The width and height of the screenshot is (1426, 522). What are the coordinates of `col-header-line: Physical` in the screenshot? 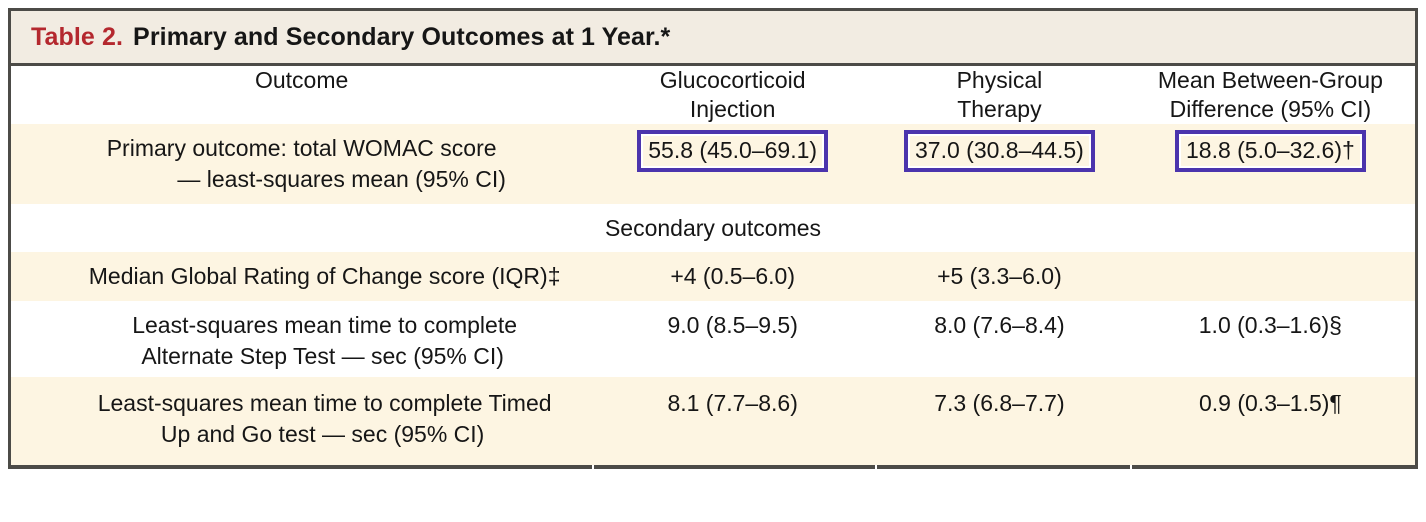 It's located at (999, 80).